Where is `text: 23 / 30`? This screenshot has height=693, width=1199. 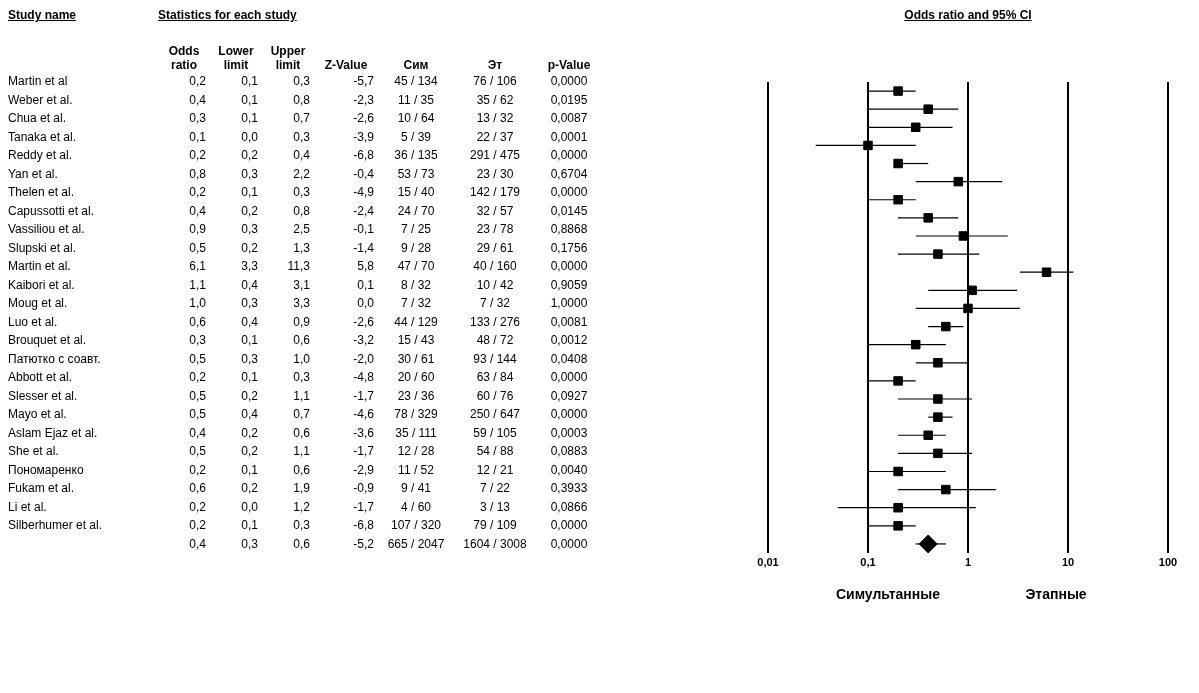 text: 23 / 30 is located at coordinates (495, 173).